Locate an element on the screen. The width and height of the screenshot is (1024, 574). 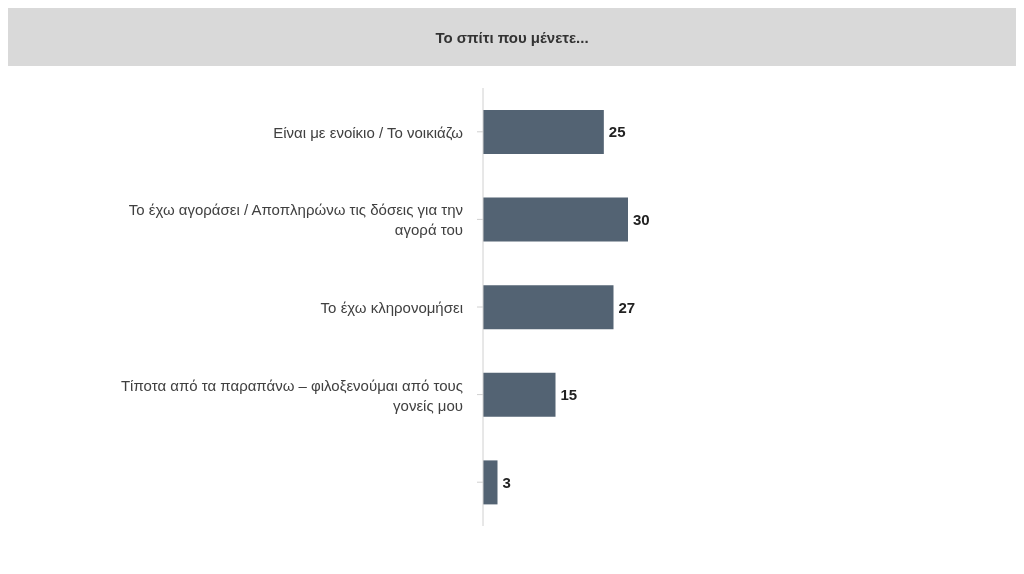
y-tick-label: Το έχω κληρονομήσει is located at coordinates (391, 307).